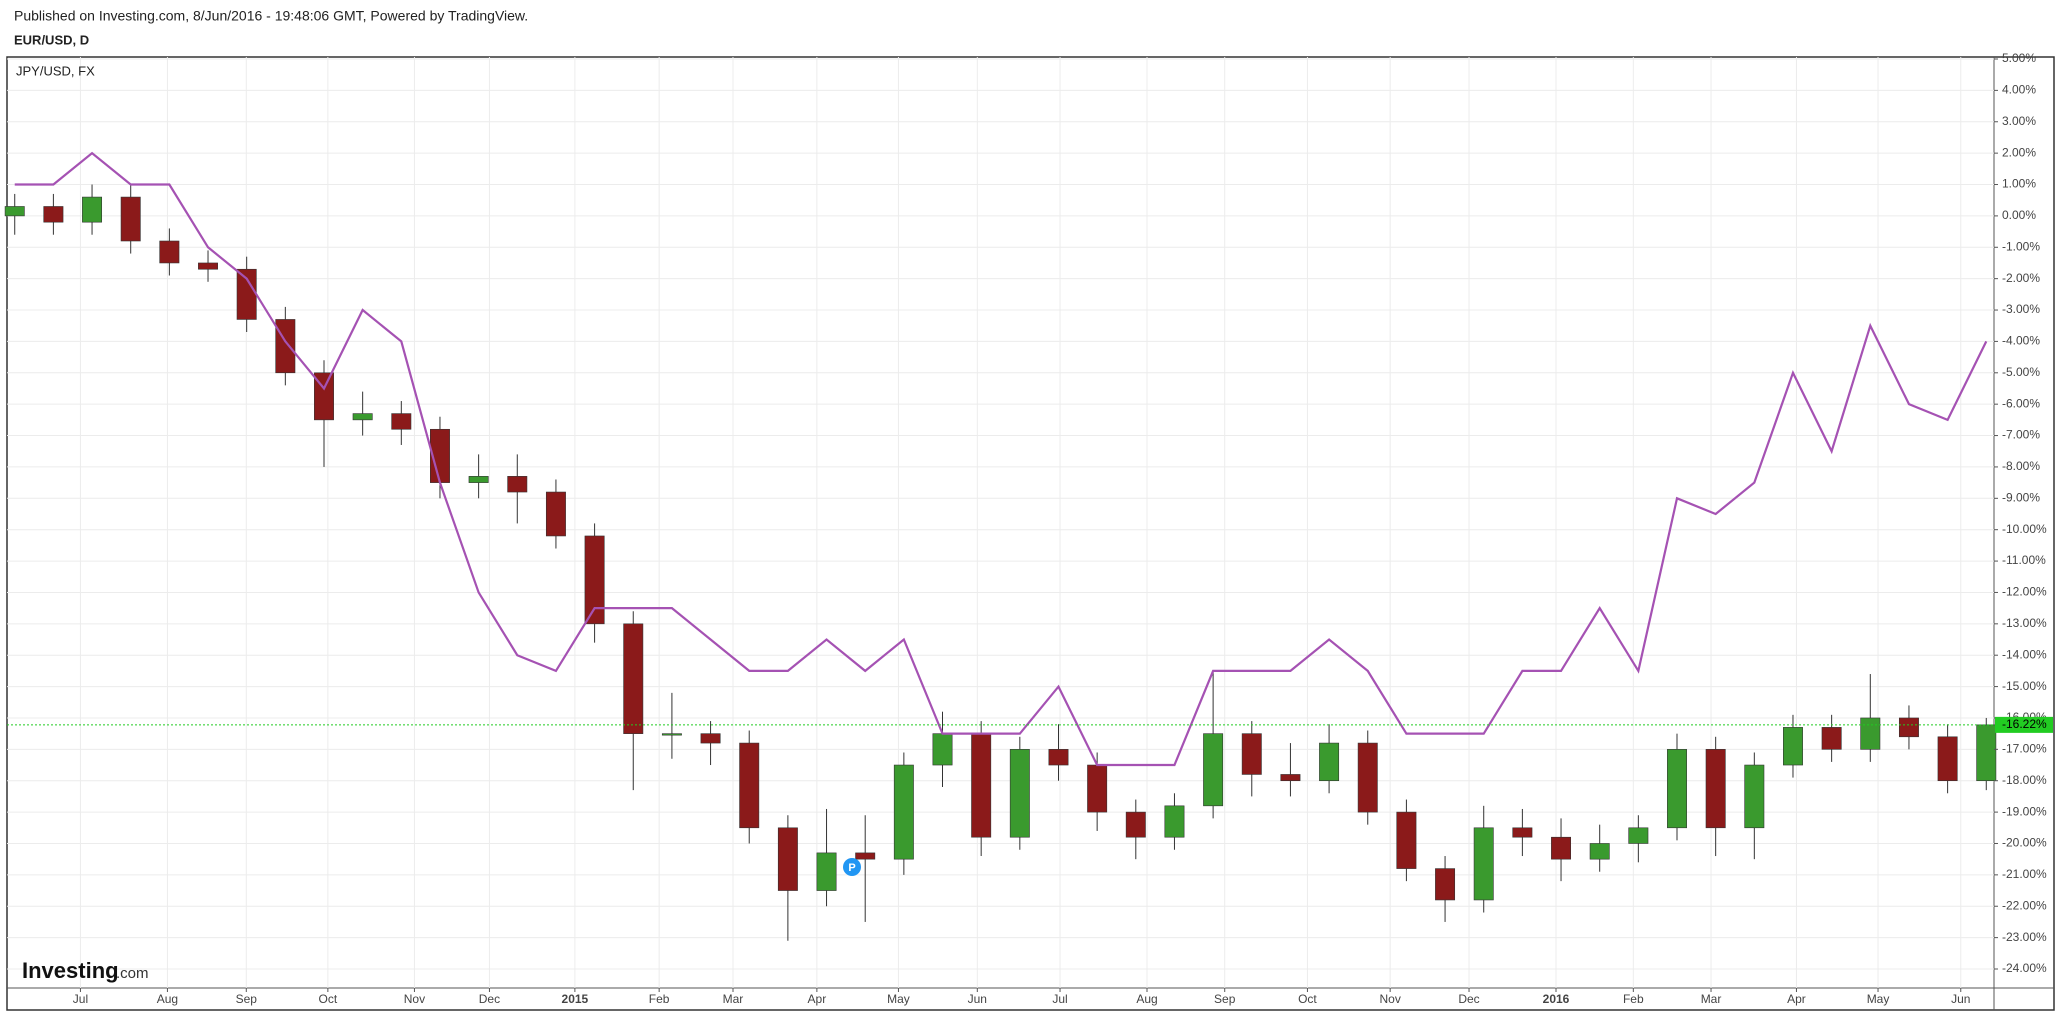 This screenshot has width=2061, height=1014. I want to click on event-marker, so click(852, 867).